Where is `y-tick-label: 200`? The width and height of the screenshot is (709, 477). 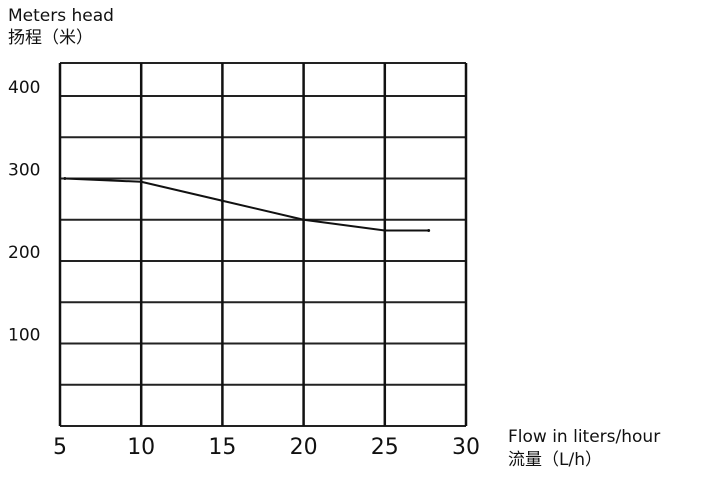
y-tick-label: 200 is located at coordinates (24, 253).